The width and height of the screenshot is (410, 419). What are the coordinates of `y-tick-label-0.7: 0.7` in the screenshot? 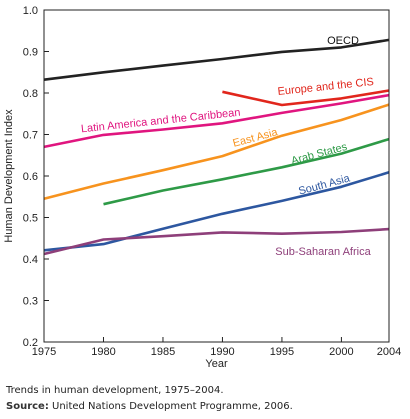 It's located at (30, 136).